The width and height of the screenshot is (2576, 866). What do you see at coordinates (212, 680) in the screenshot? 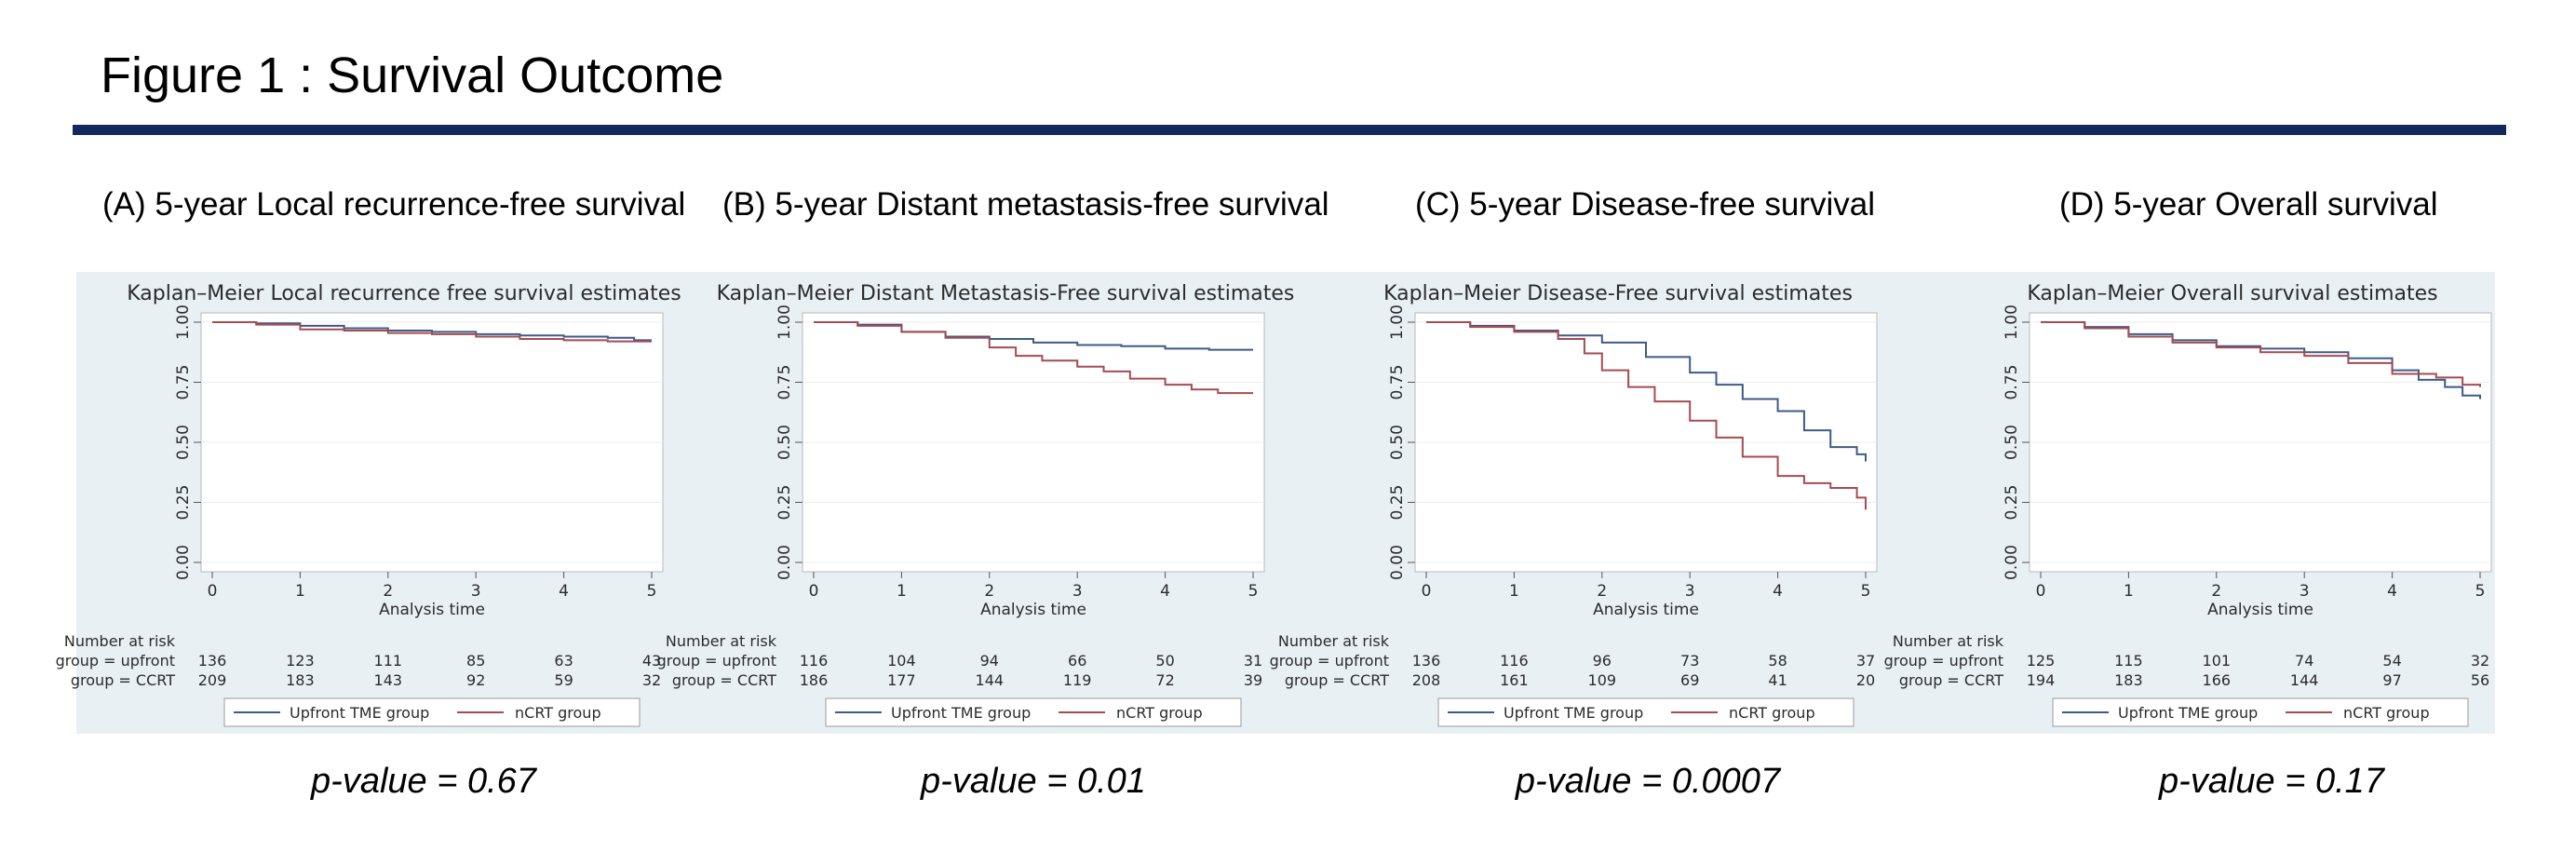
I see `risk-count-ccrt: 209` at bounding box center [212, 680].